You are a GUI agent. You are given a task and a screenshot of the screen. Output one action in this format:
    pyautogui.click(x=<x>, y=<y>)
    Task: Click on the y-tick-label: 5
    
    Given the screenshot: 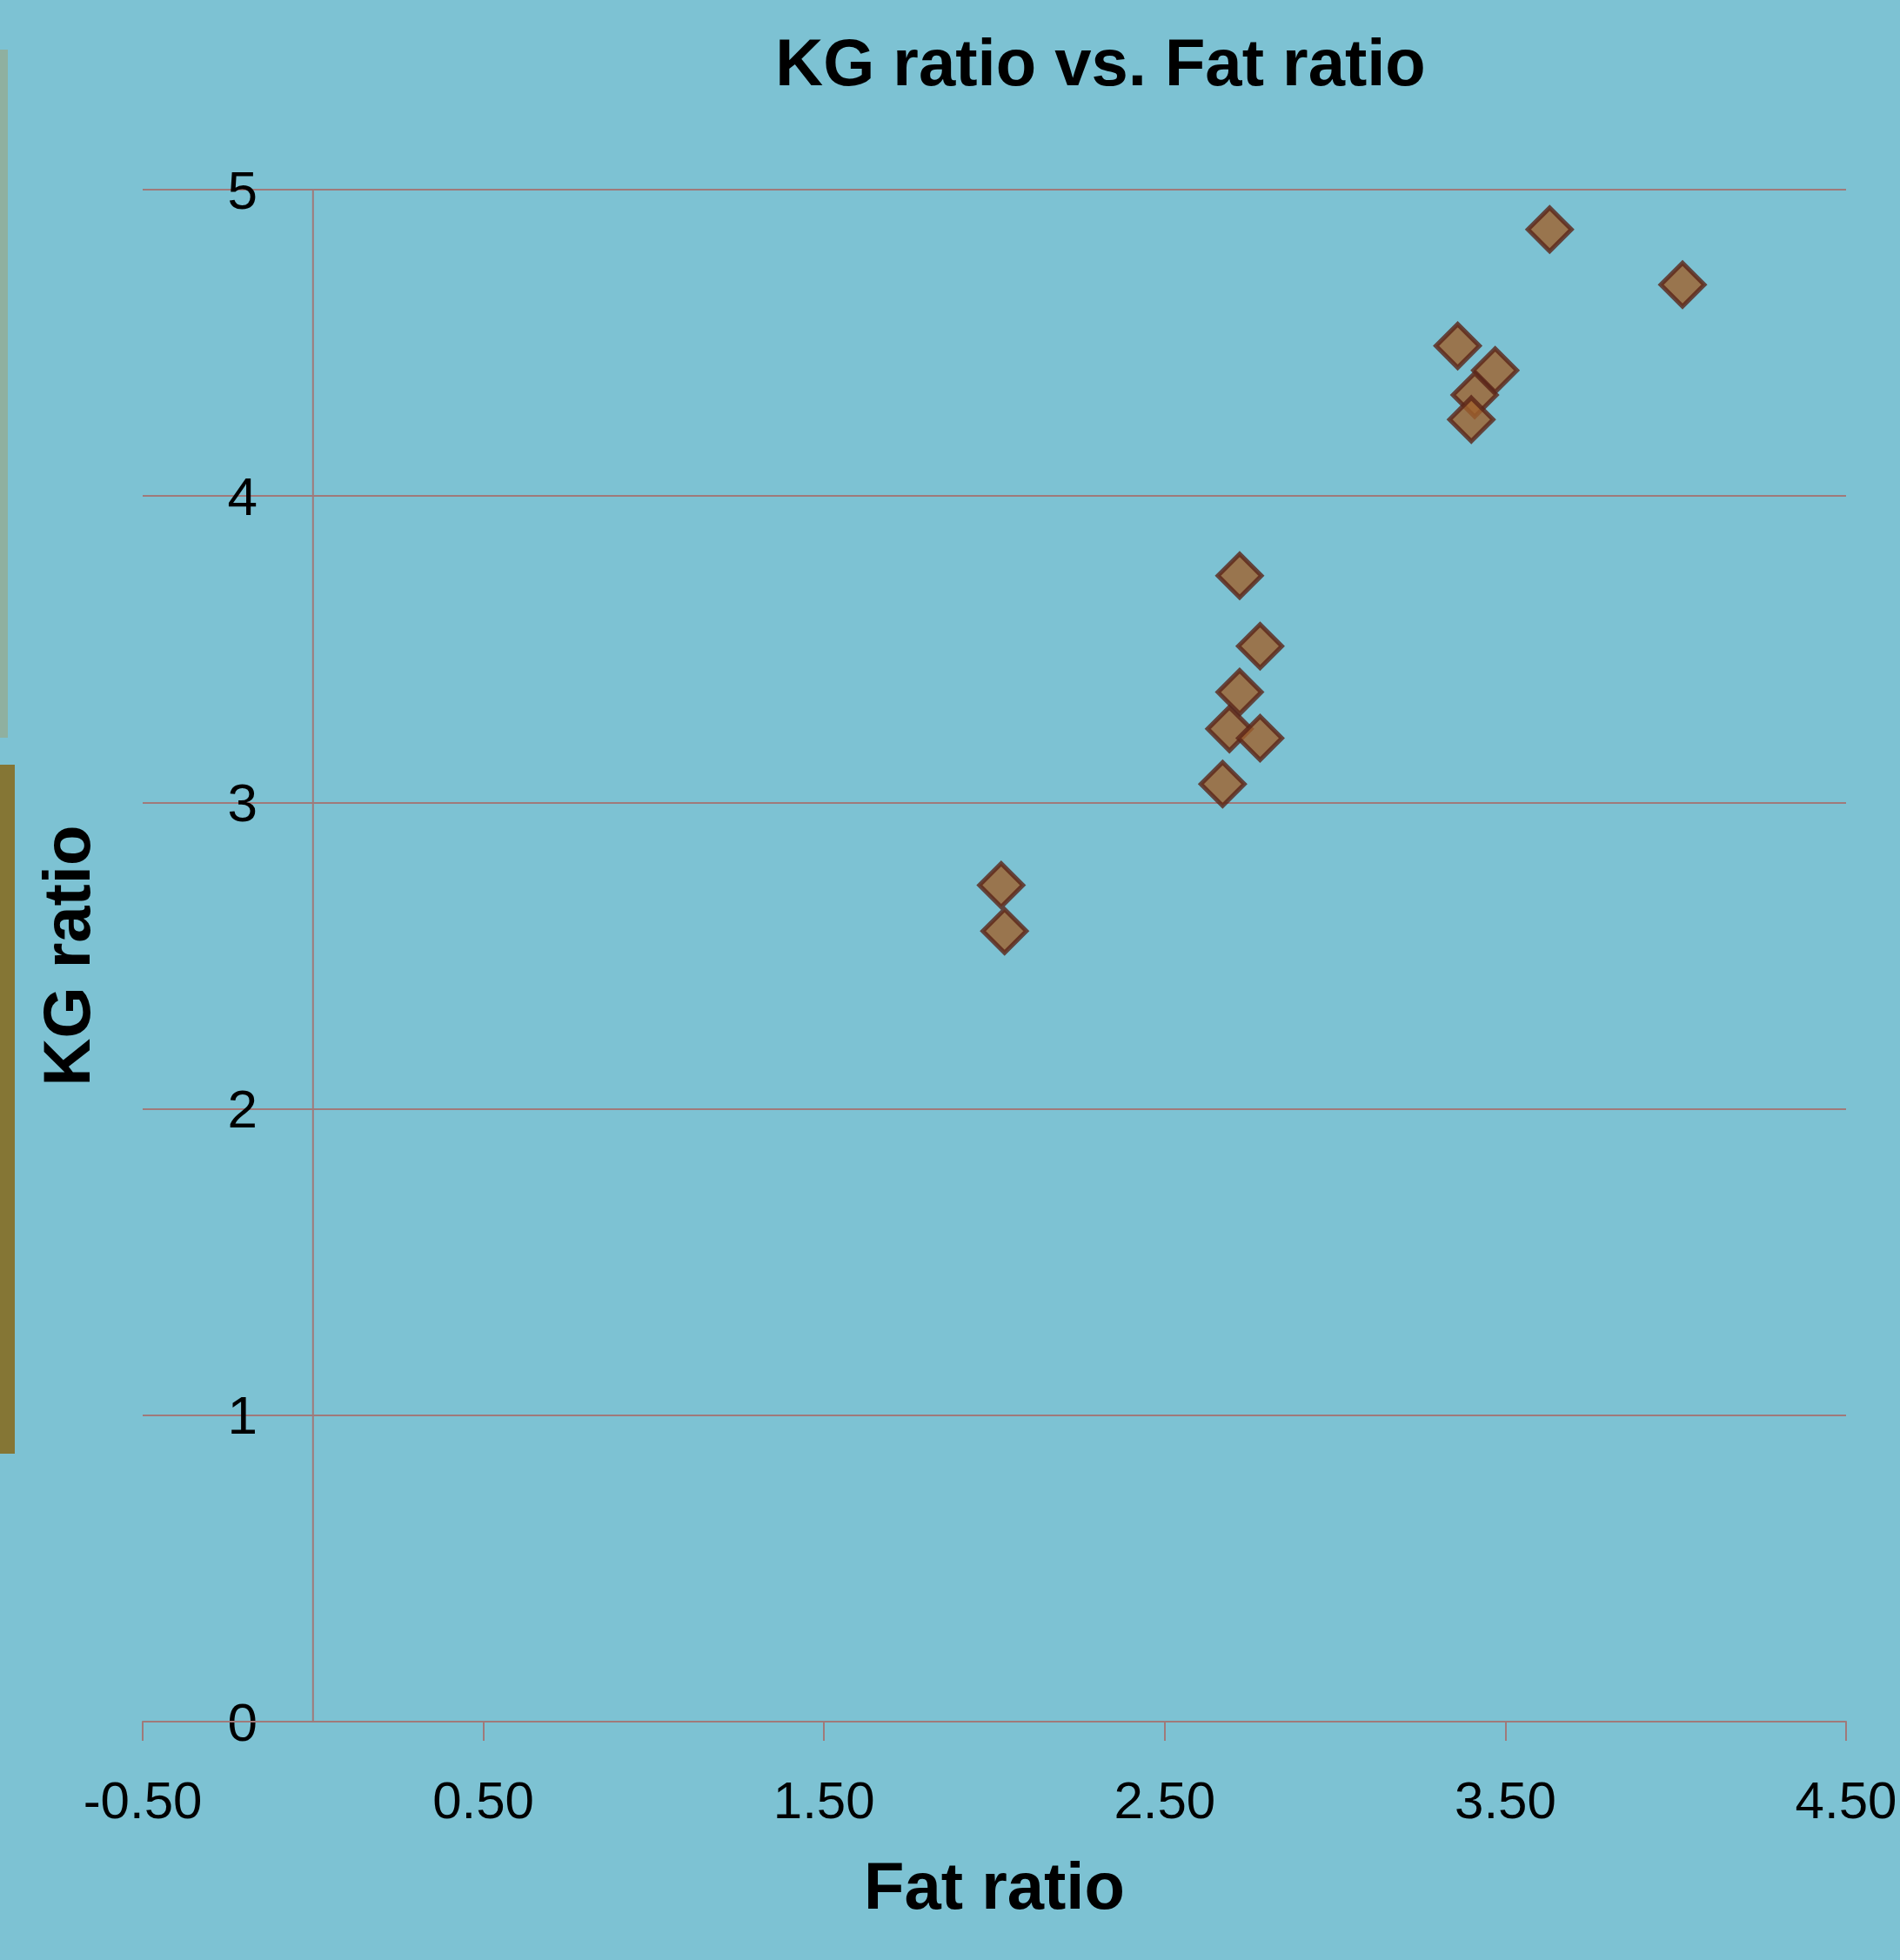 What is the action you would take?
    pyautogui.click(x=243, y=190)
    